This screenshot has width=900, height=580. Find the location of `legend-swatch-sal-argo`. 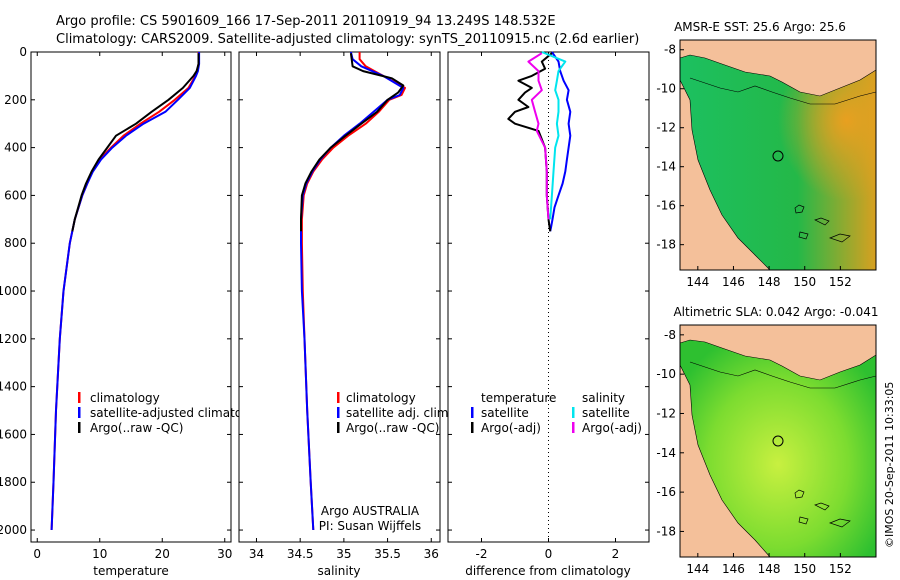

legend-swatch-sal-argo is located at coordinates (573, 427).